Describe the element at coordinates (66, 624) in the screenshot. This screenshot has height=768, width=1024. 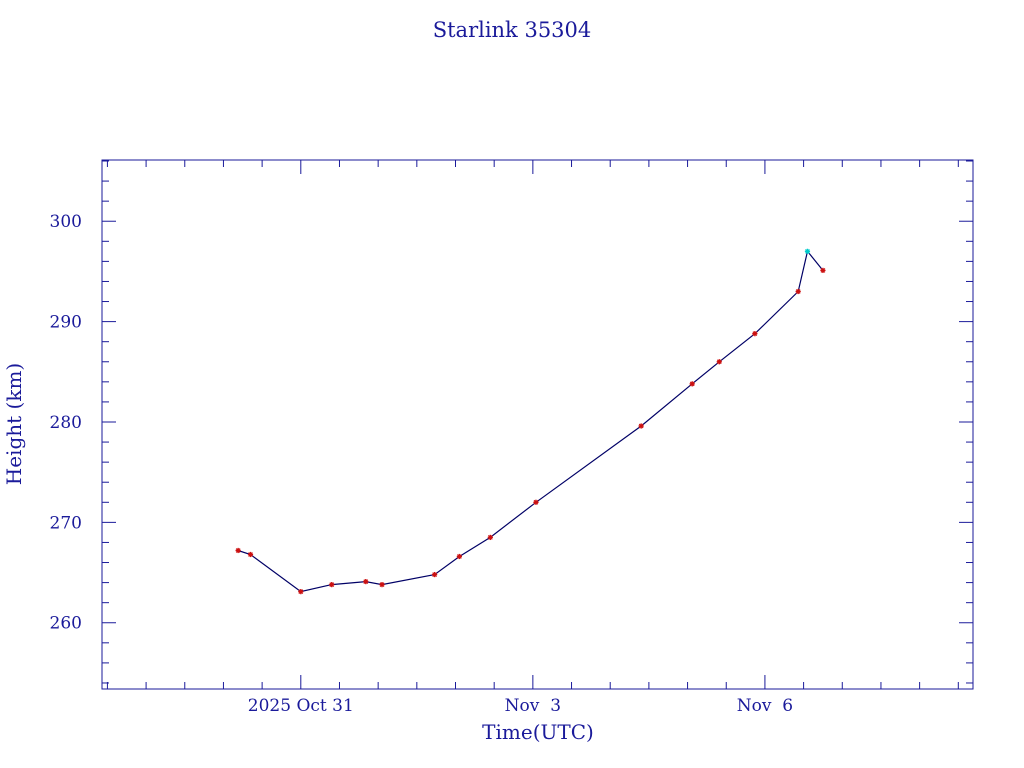
I see `y-tick-label: 260` at that location.